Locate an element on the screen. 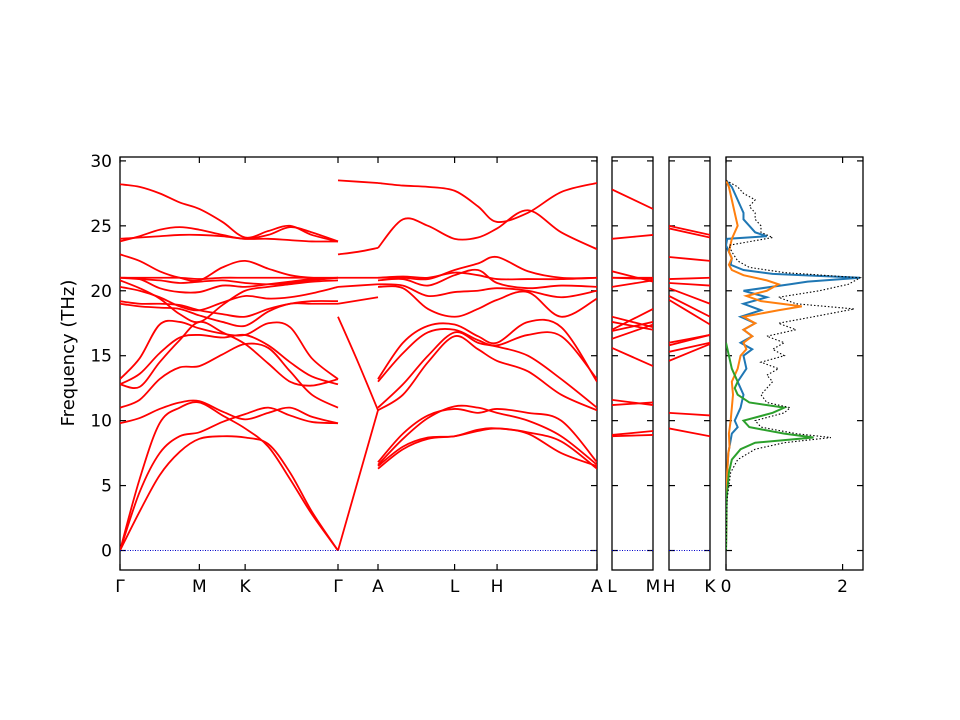 Image resolution: width=960 pixels, height=720 pixels. band-panel-H-K-frame is located at coordinates (689, 363).